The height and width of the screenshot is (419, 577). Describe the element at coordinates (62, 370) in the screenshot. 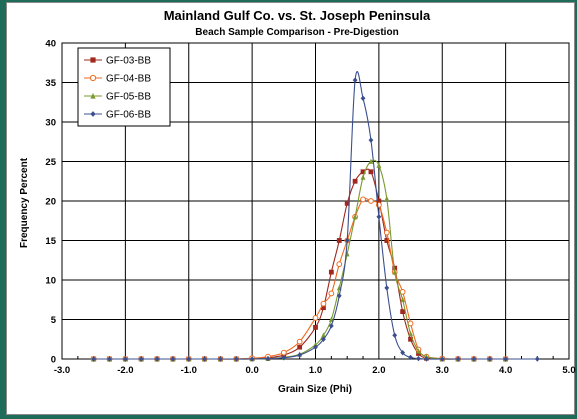

I see `x-tick-label: -3.0` at that location.